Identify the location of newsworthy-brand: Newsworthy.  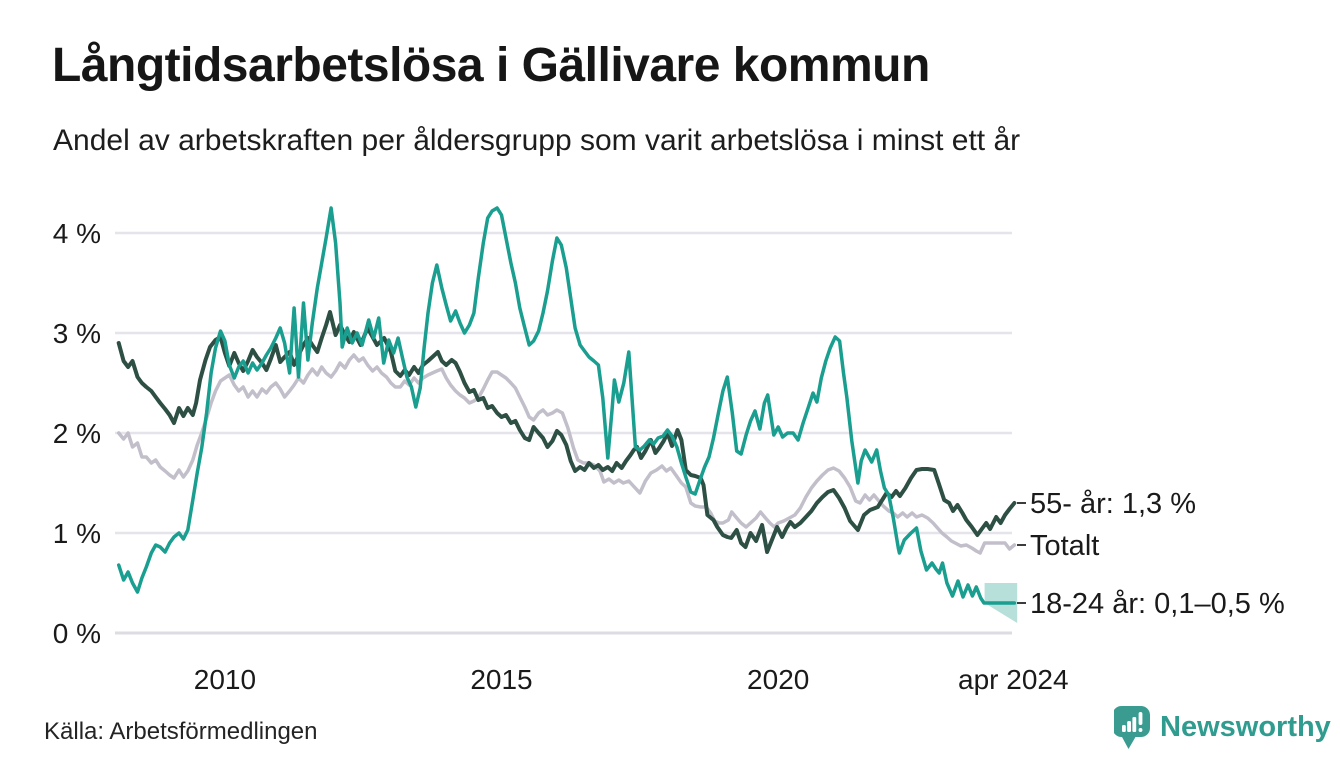
(1222, 727).